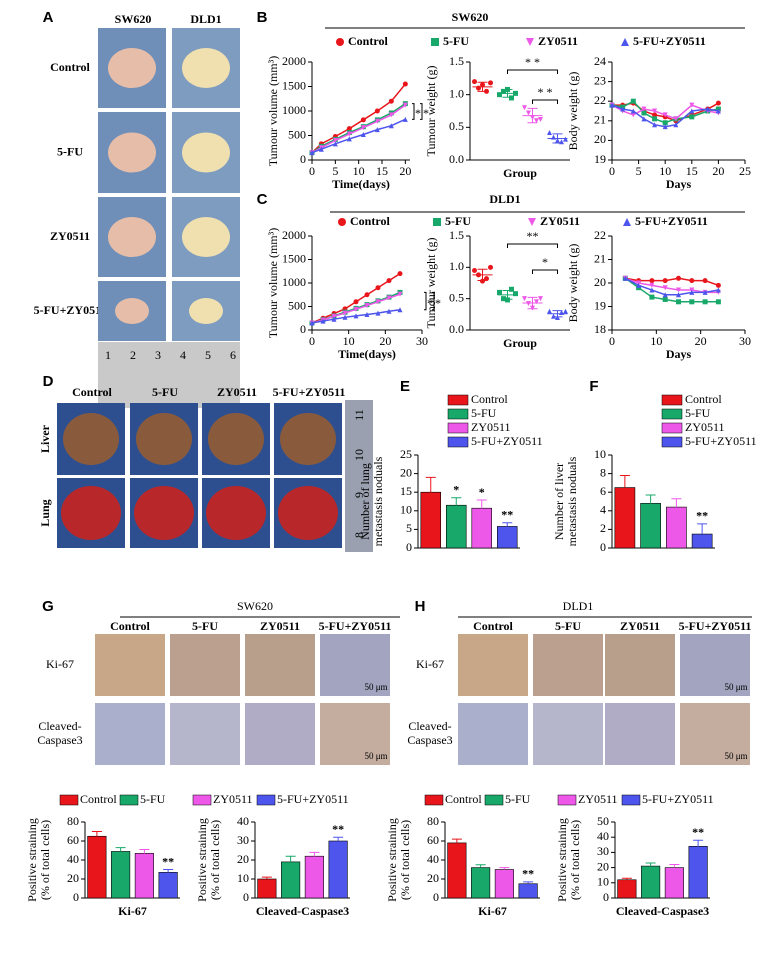 This screenshot has height=954, width=764. I want to click on ruler-number: 11, so click(359, 415).